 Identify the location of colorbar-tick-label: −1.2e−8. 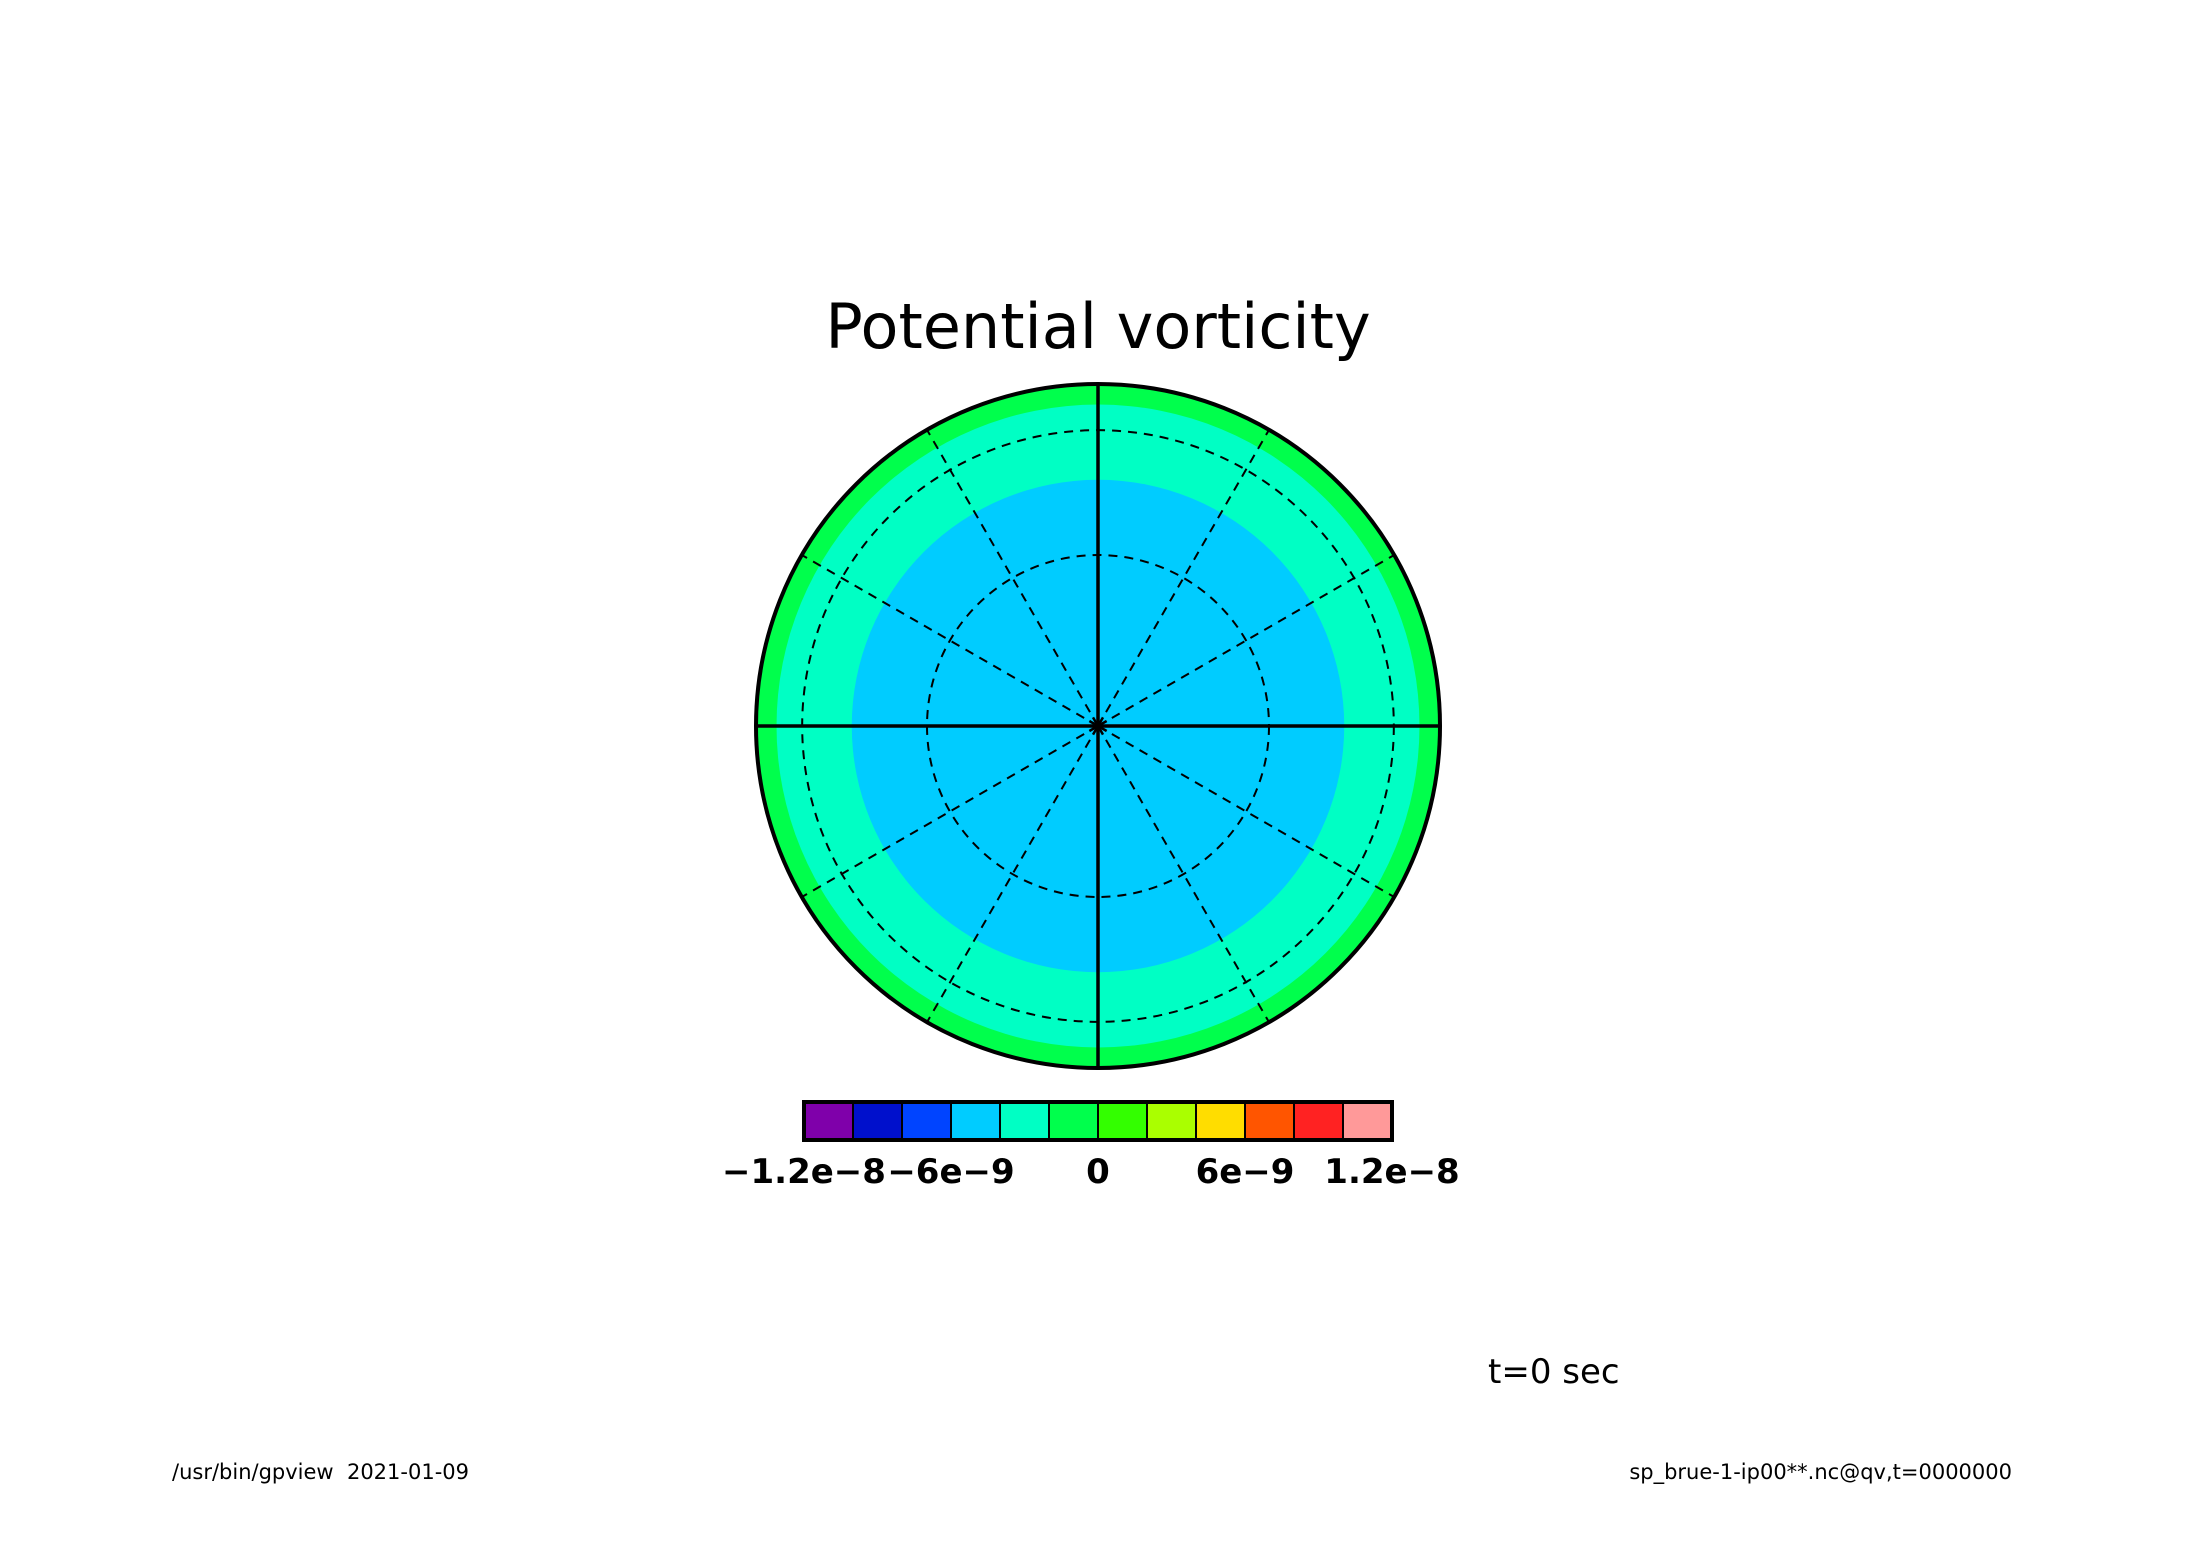
(804, 1172).